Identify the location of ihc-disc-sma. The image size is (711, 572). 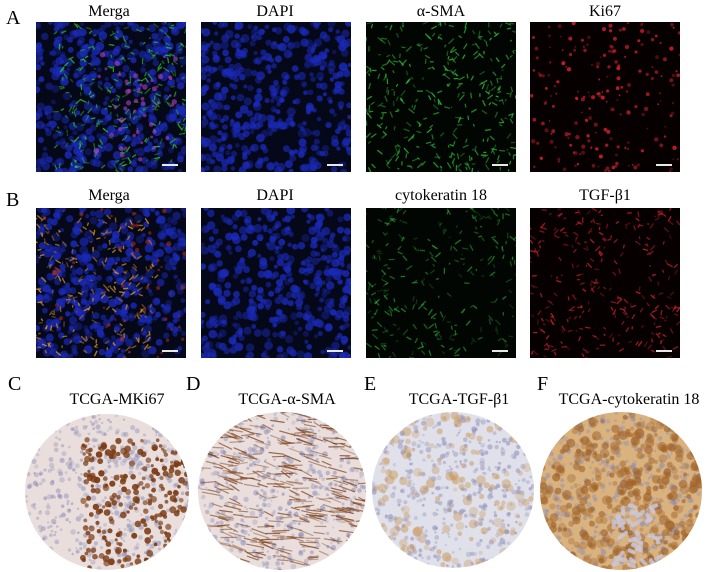
(282, 491).